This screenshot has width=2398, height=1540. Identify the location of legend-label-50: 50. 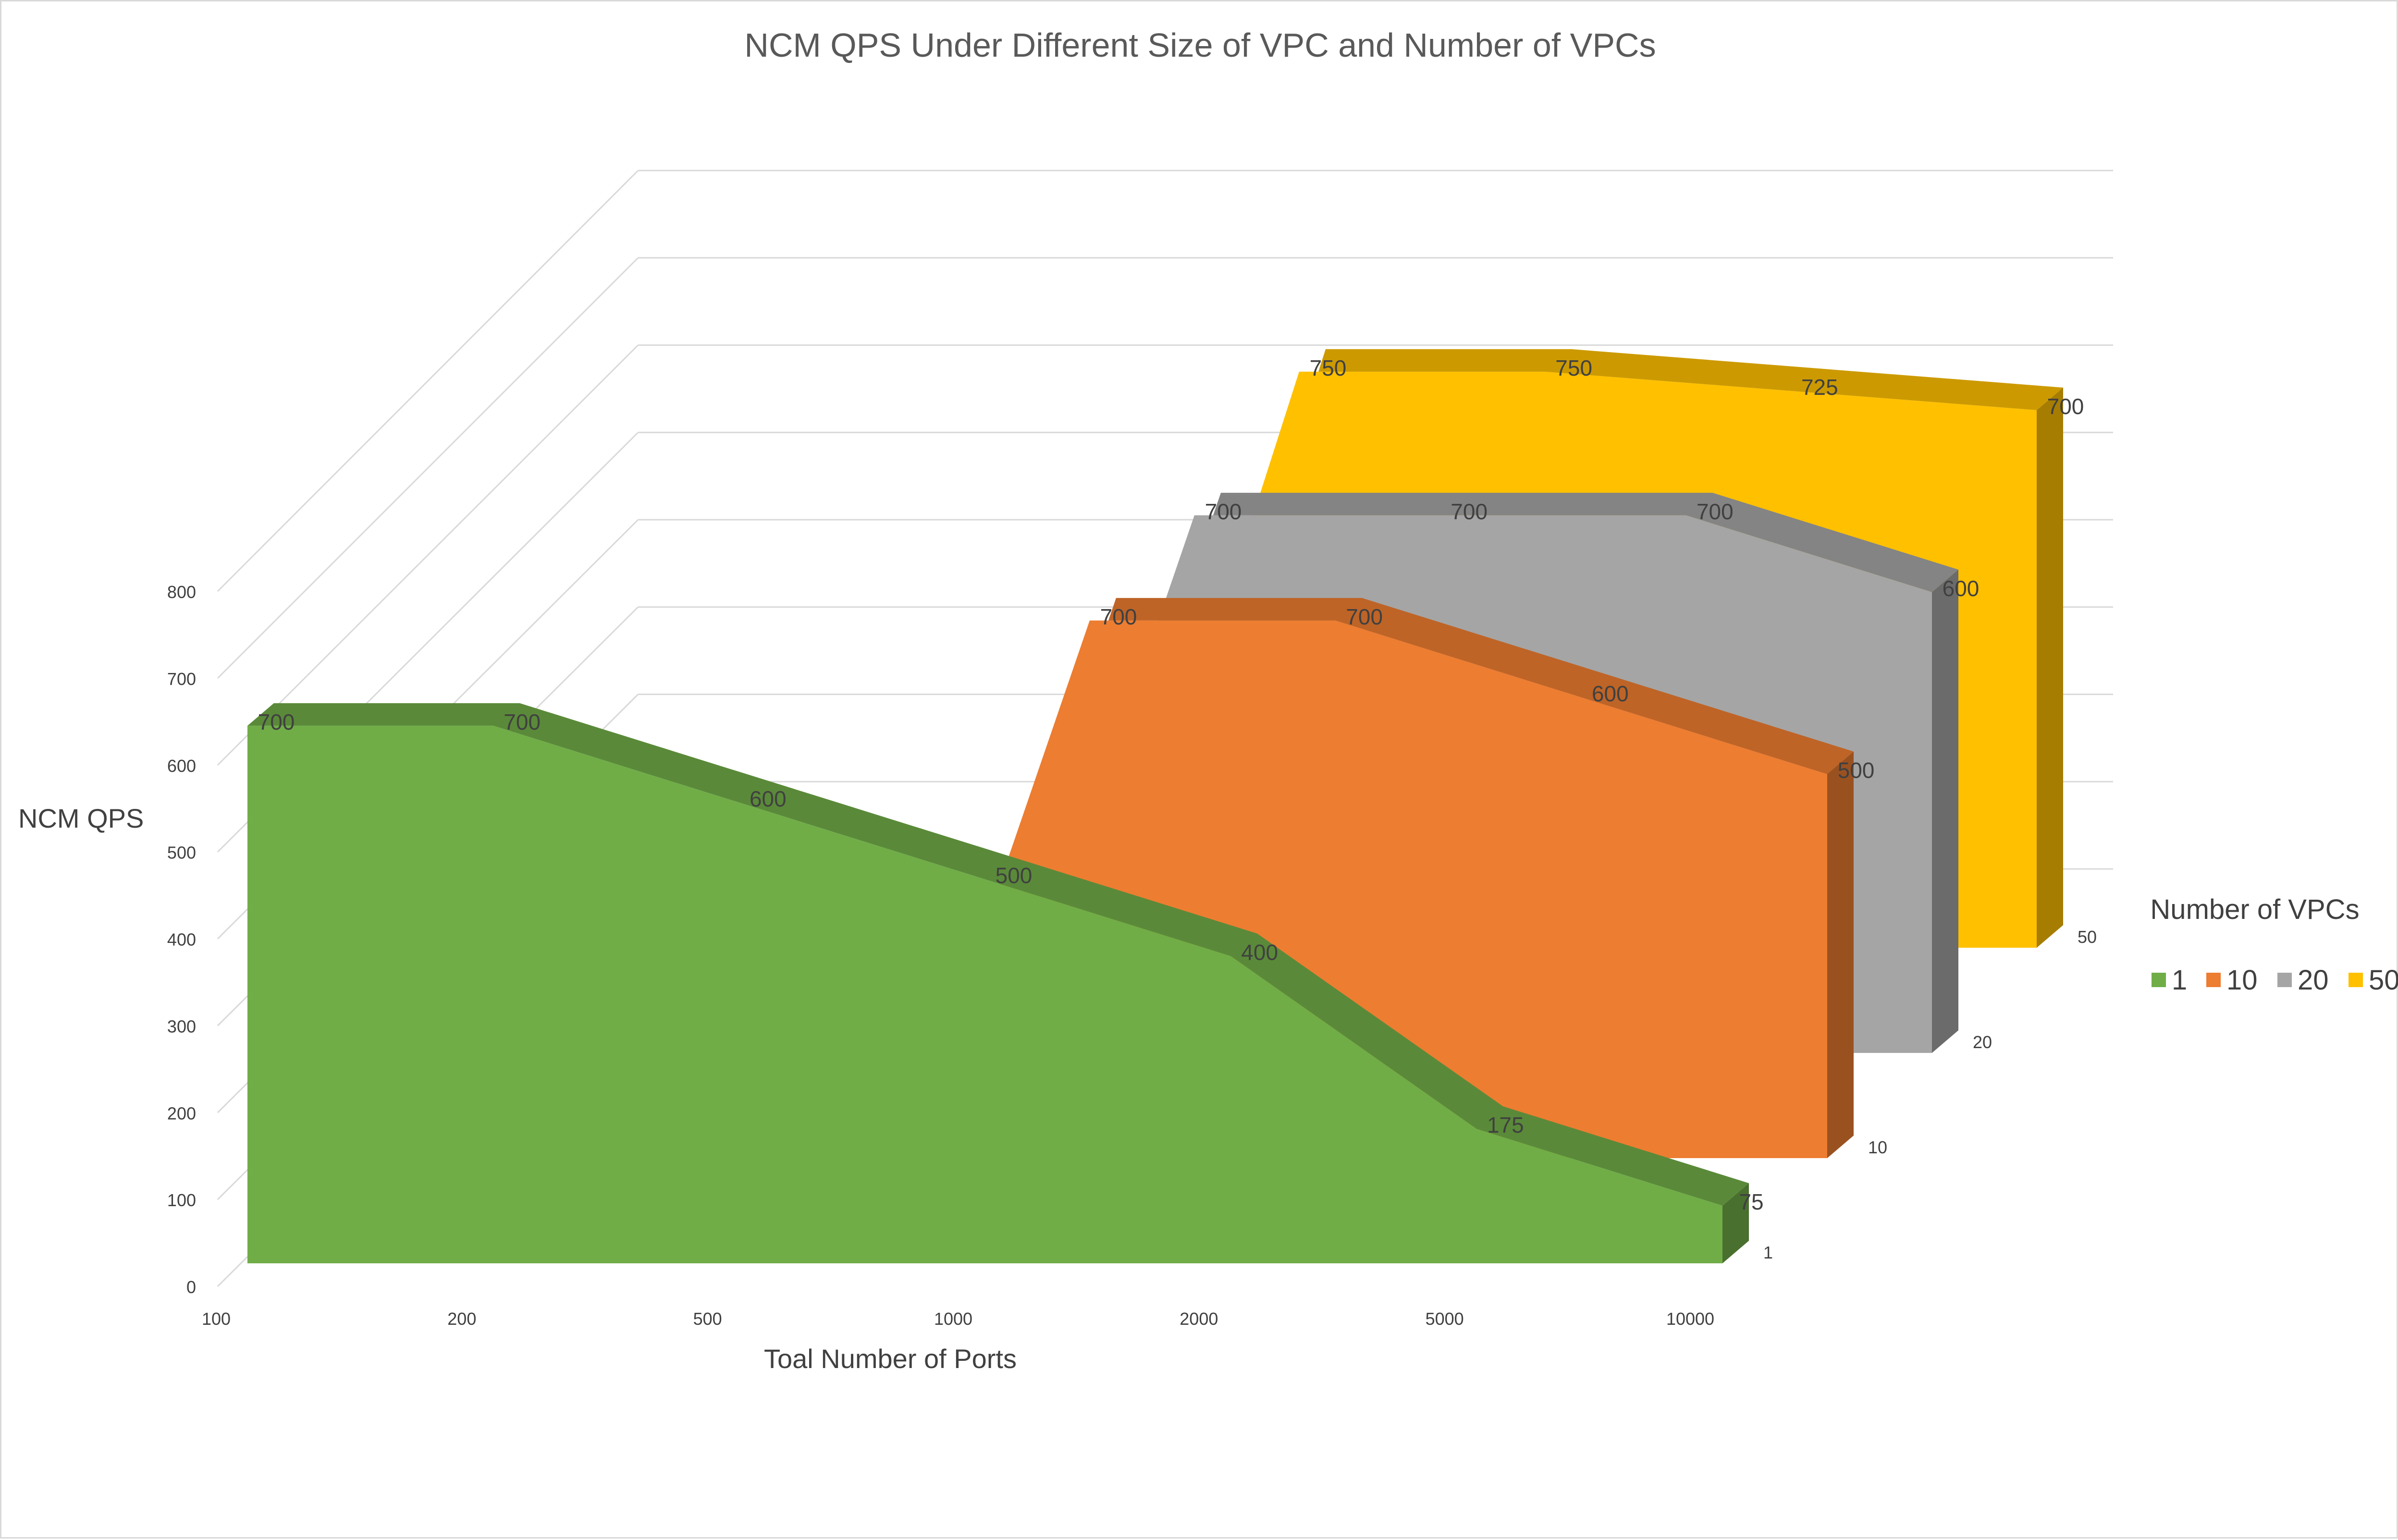
(2384, 981).